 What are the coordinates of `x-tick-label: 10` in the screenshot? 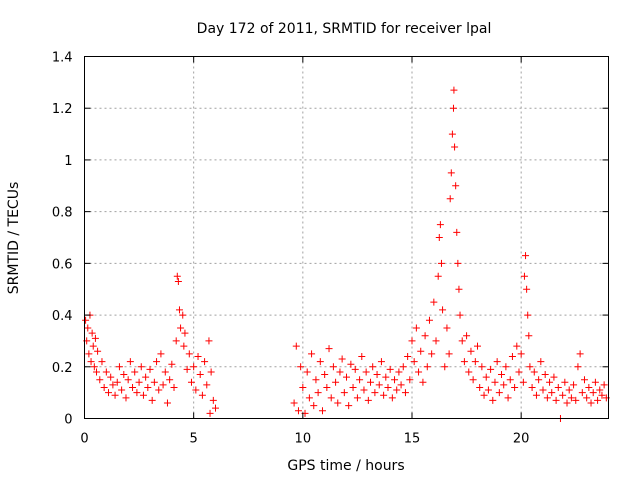 It's located at (303, 439).